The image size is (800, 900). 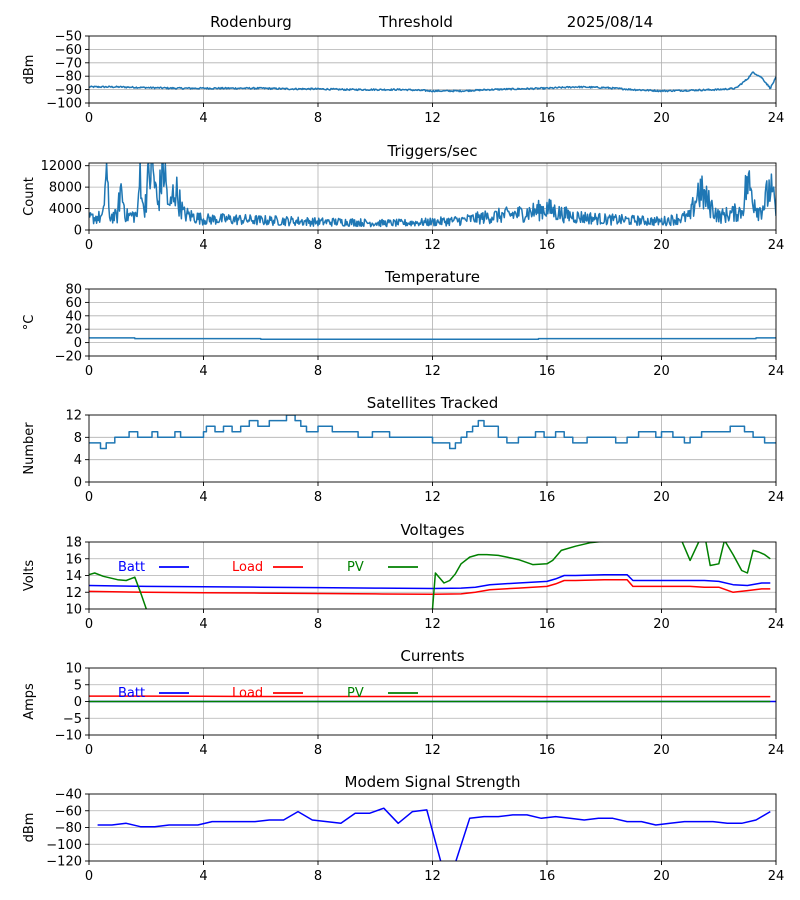 I want to click on series-line-modem, so click(x=434, y=834).